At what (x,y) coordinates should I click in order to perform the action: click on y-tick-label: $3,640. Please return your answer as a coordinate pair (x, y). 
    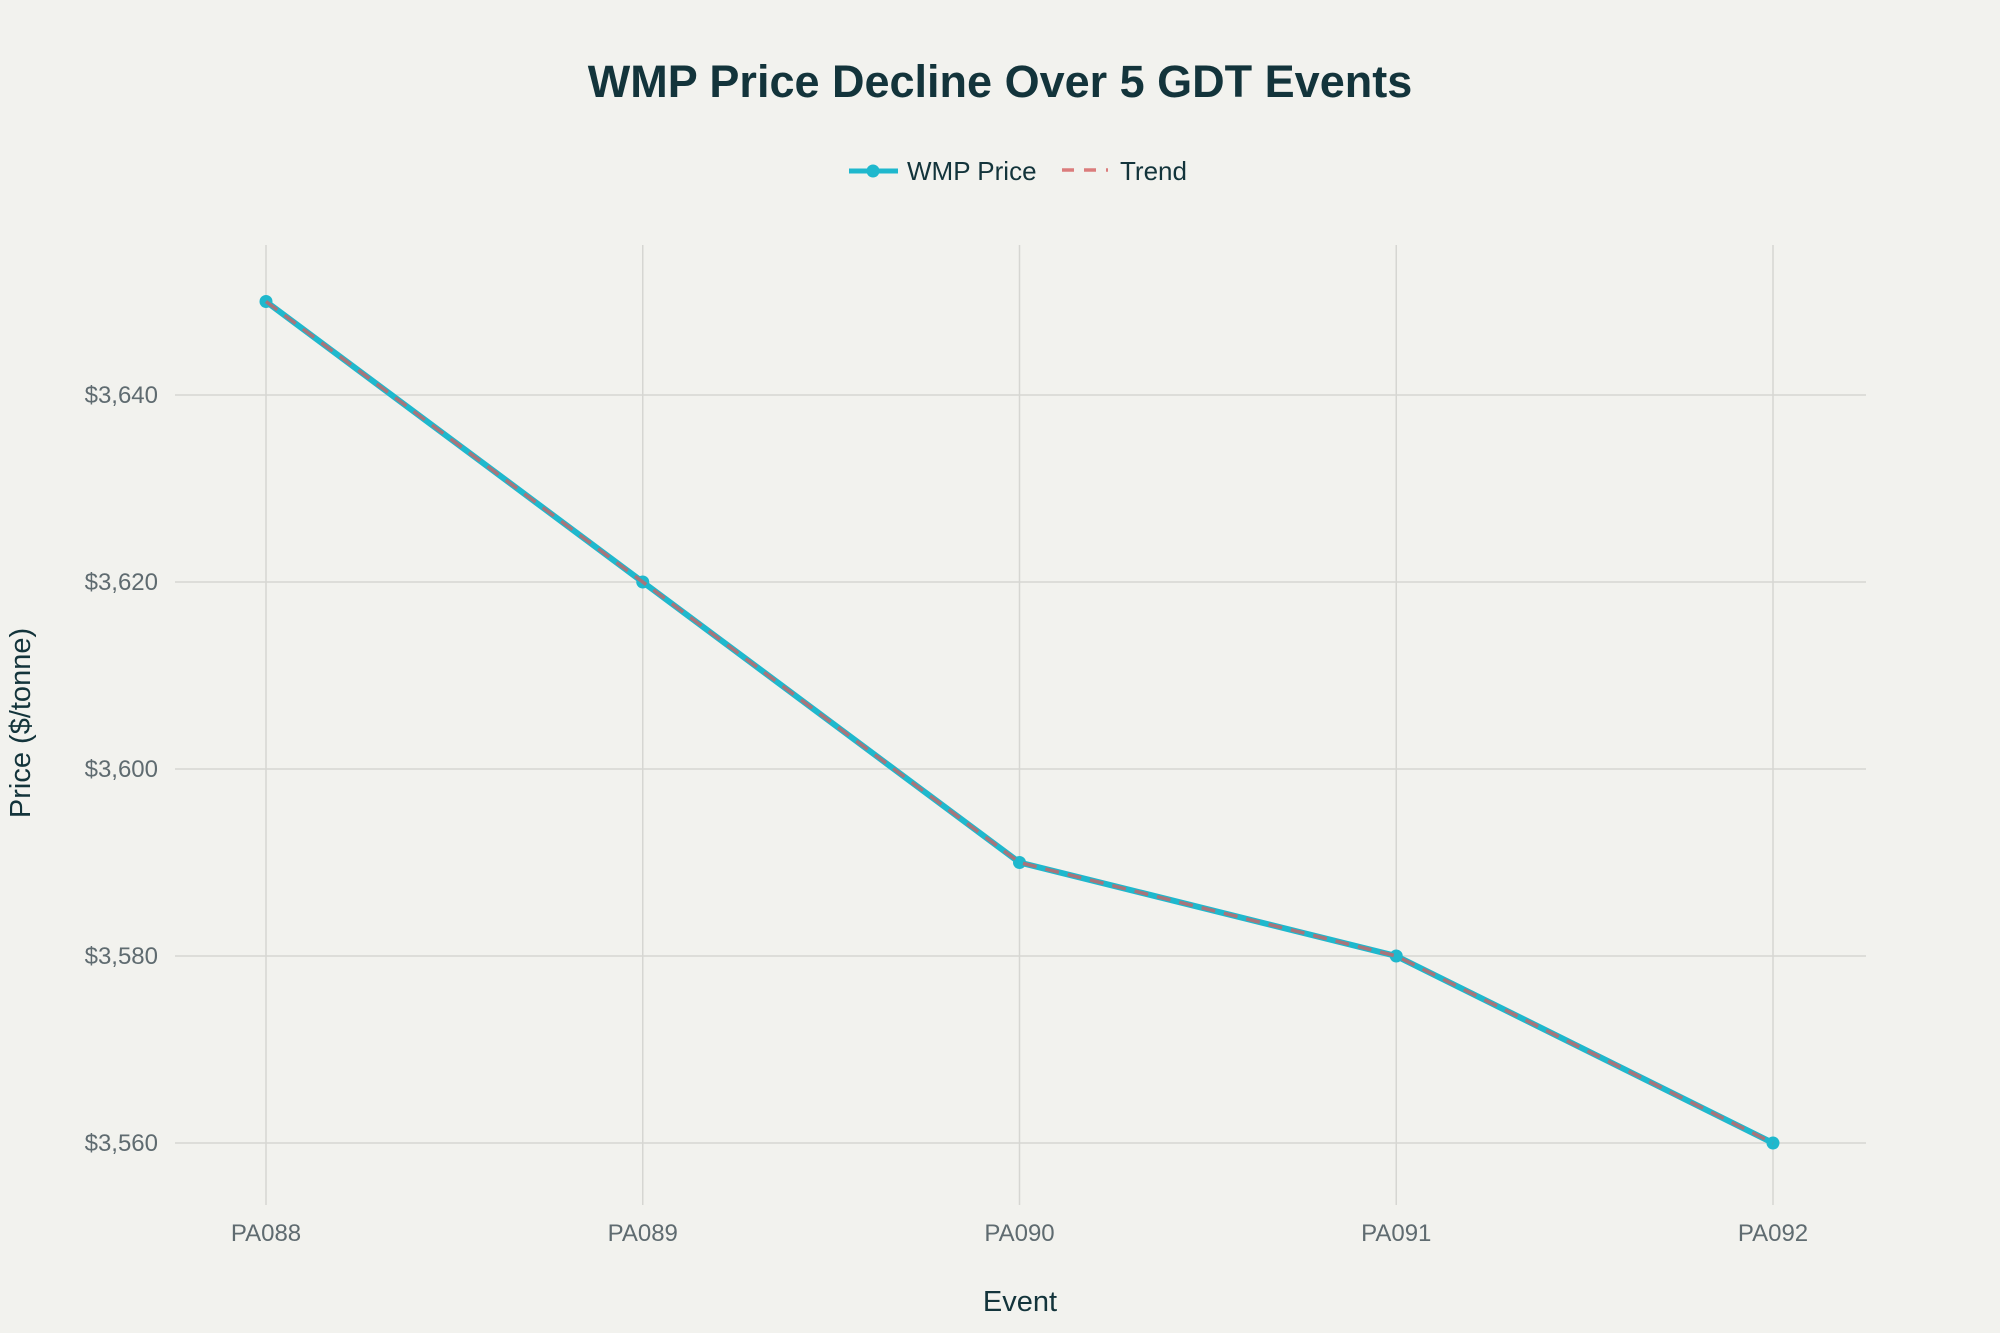
    Looking at the image, I should click on (121, 395).